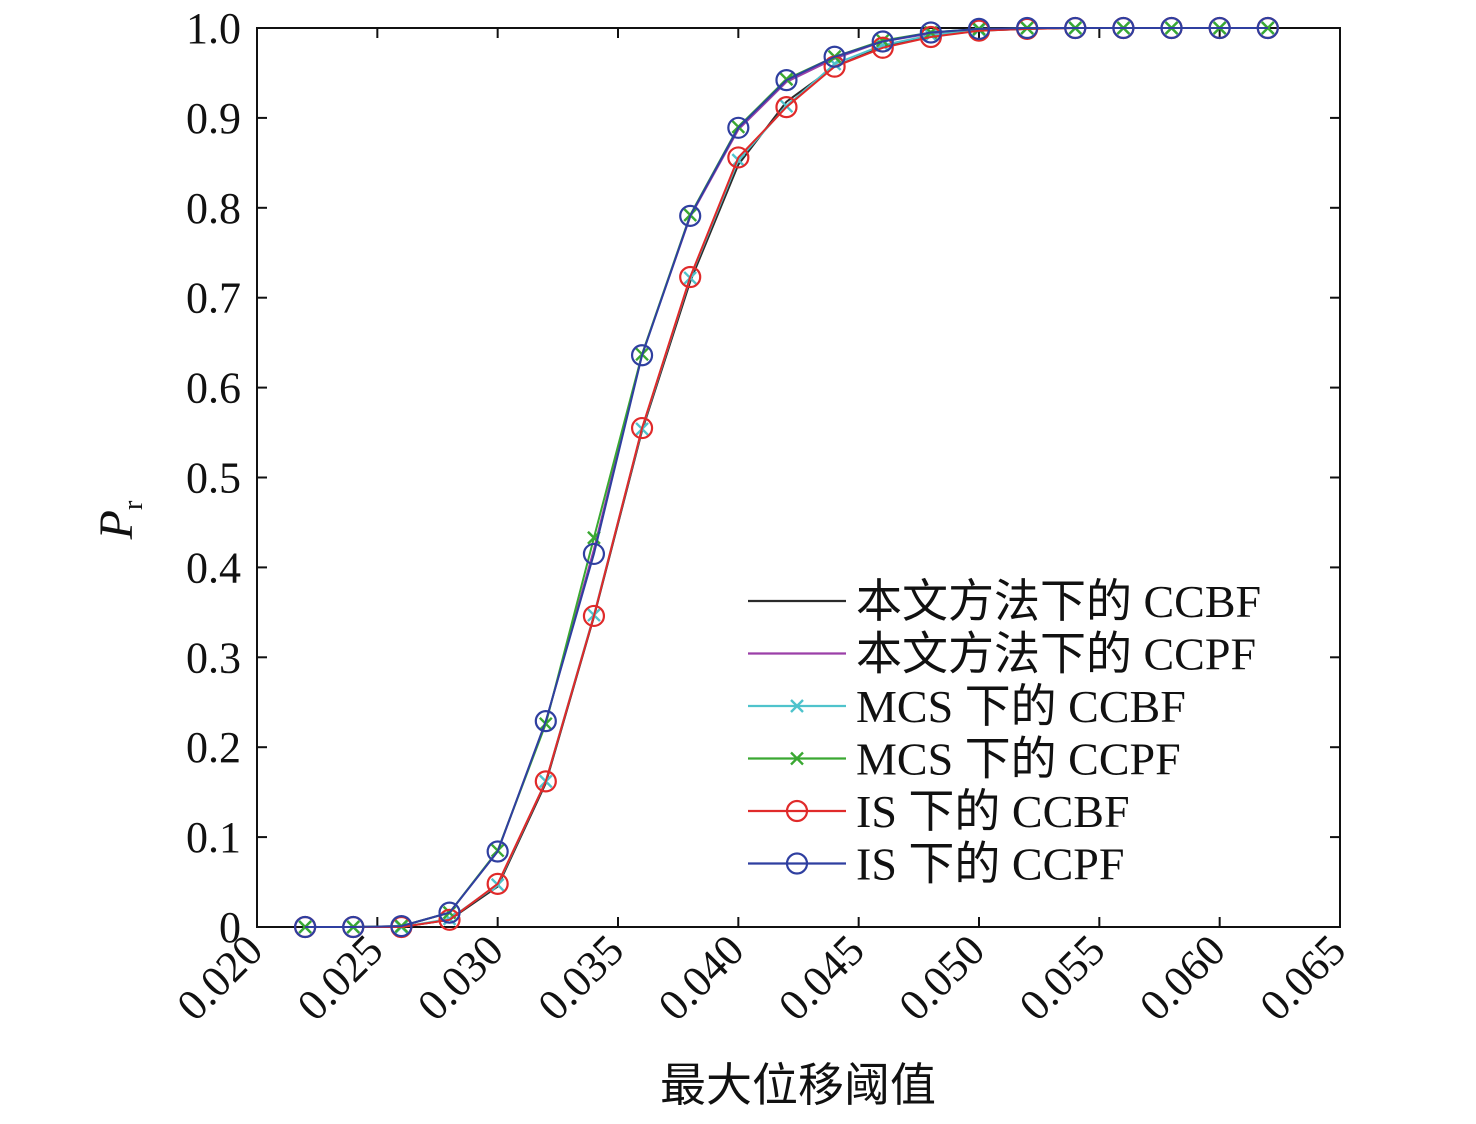  I want to click on legend-item: 本文方法下的 CCBF, so click(1004, 601).